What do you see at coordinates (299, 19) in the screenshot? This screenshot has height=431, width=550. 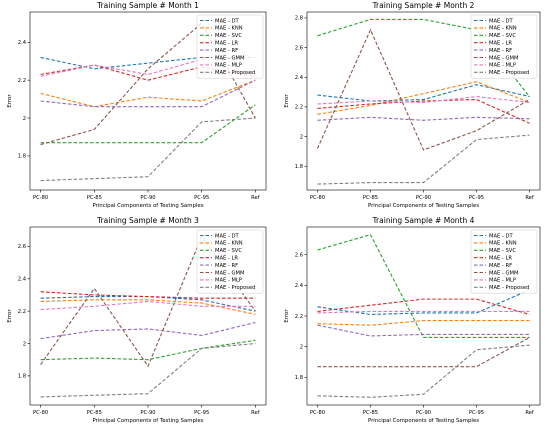 I see `y-tick-label: 2.8` at bounding box center [299, 19].